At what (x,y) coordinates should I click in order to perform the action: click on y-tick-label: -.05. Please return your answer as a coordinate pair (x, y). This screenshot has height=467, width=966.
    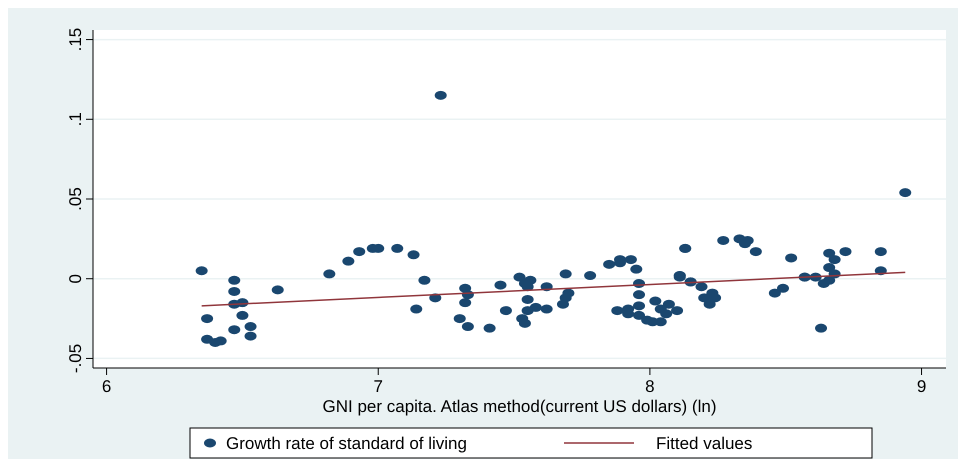
    Looking at the image, I should click on (75, 359).